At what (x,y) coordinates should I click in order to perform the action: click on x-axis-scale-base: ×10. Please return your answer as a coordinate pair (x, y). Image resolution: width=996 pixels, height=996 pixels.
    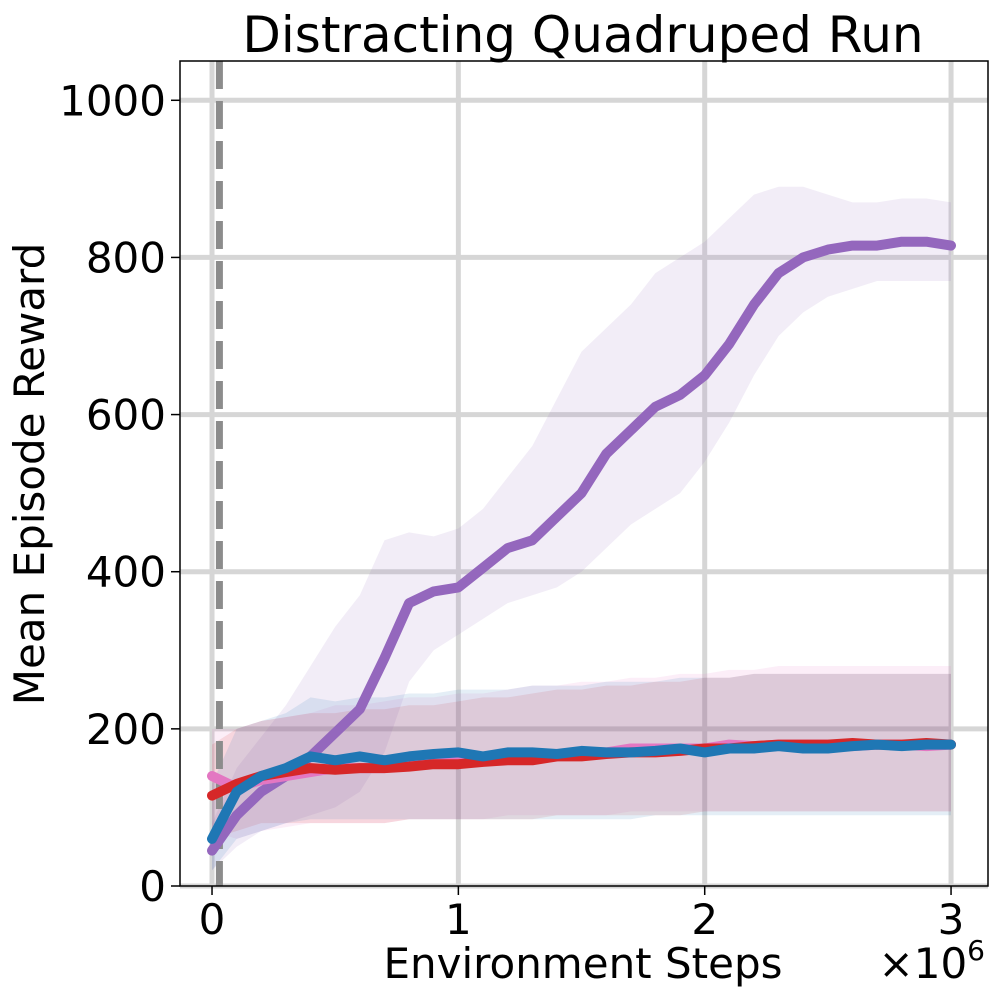
    Looking at the image, I should click on (923, 963).